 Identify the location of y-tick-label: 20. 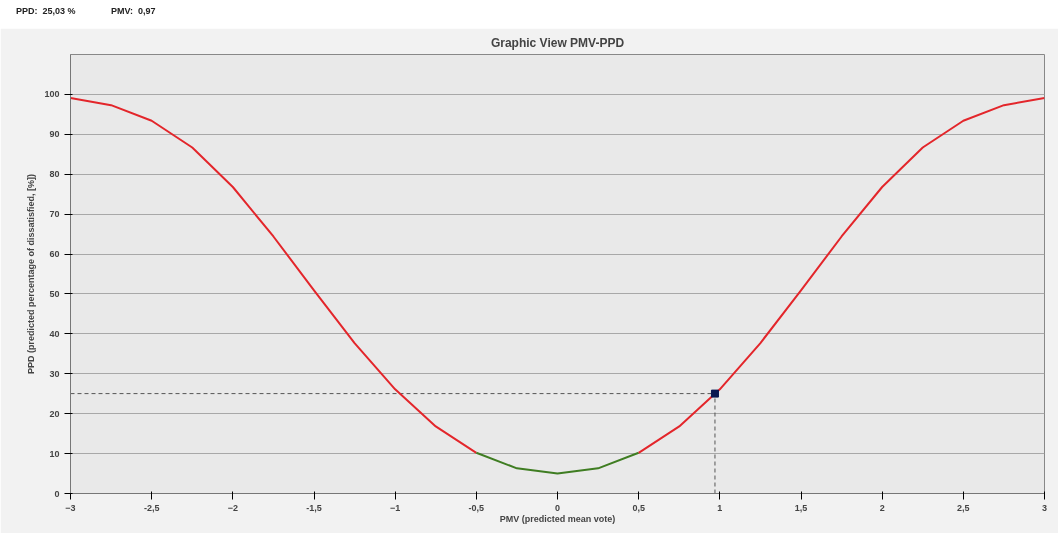
(54, 413).